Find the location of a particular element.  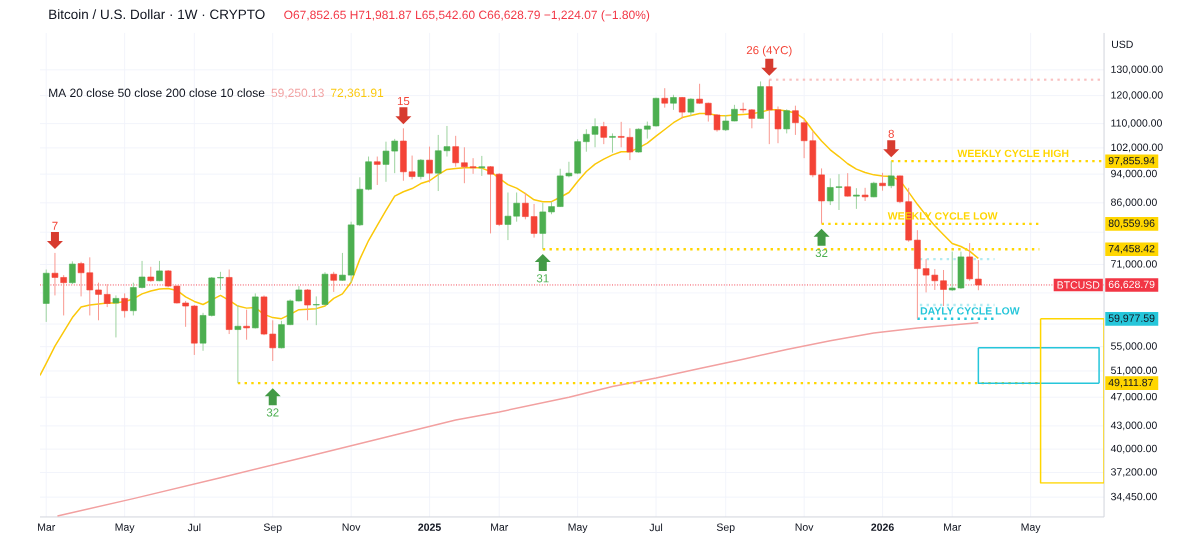

text: 59,250.13 is located at coordinates (297, 93).